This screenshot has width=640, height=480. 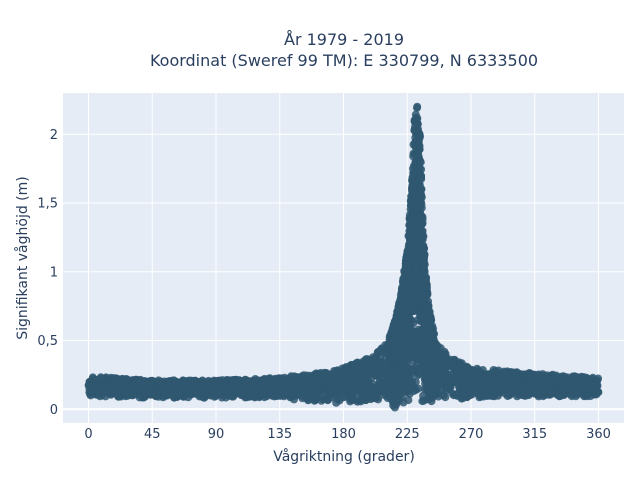 What do you see at coordinates (343, 434) in the screenshot?
I see `x-tick-label: 180` at bounding box center [343, 434].